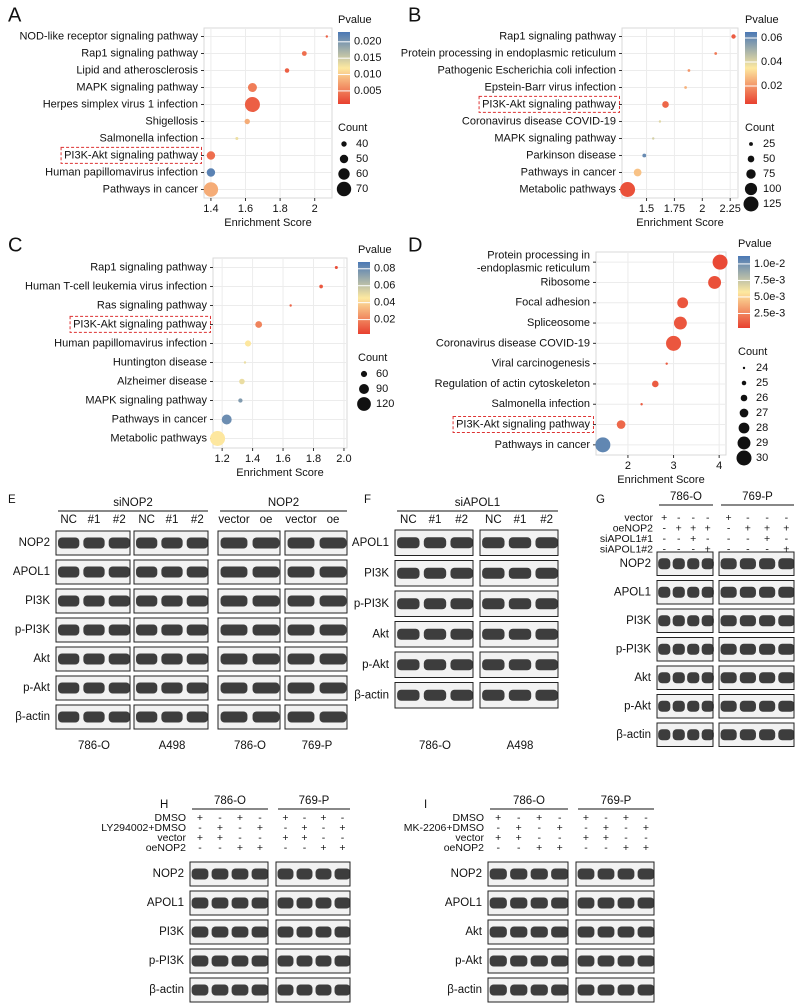 This screenshot has width=805, height=1007. Describe the element at coordinates (771, 38) in the screenshot. I see `colorbar-label: 0.06` at that location.